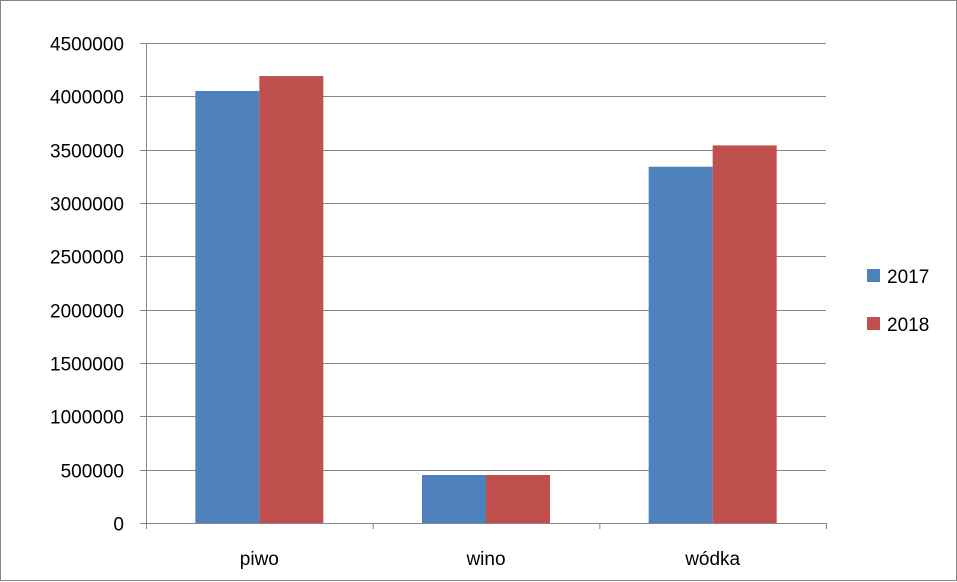 Image resolution: width=957 pixels, height=582 pixels. Describe the element at coordinates (291, 300) in the screenshot. I see `bar-2018-piwo` at that location.